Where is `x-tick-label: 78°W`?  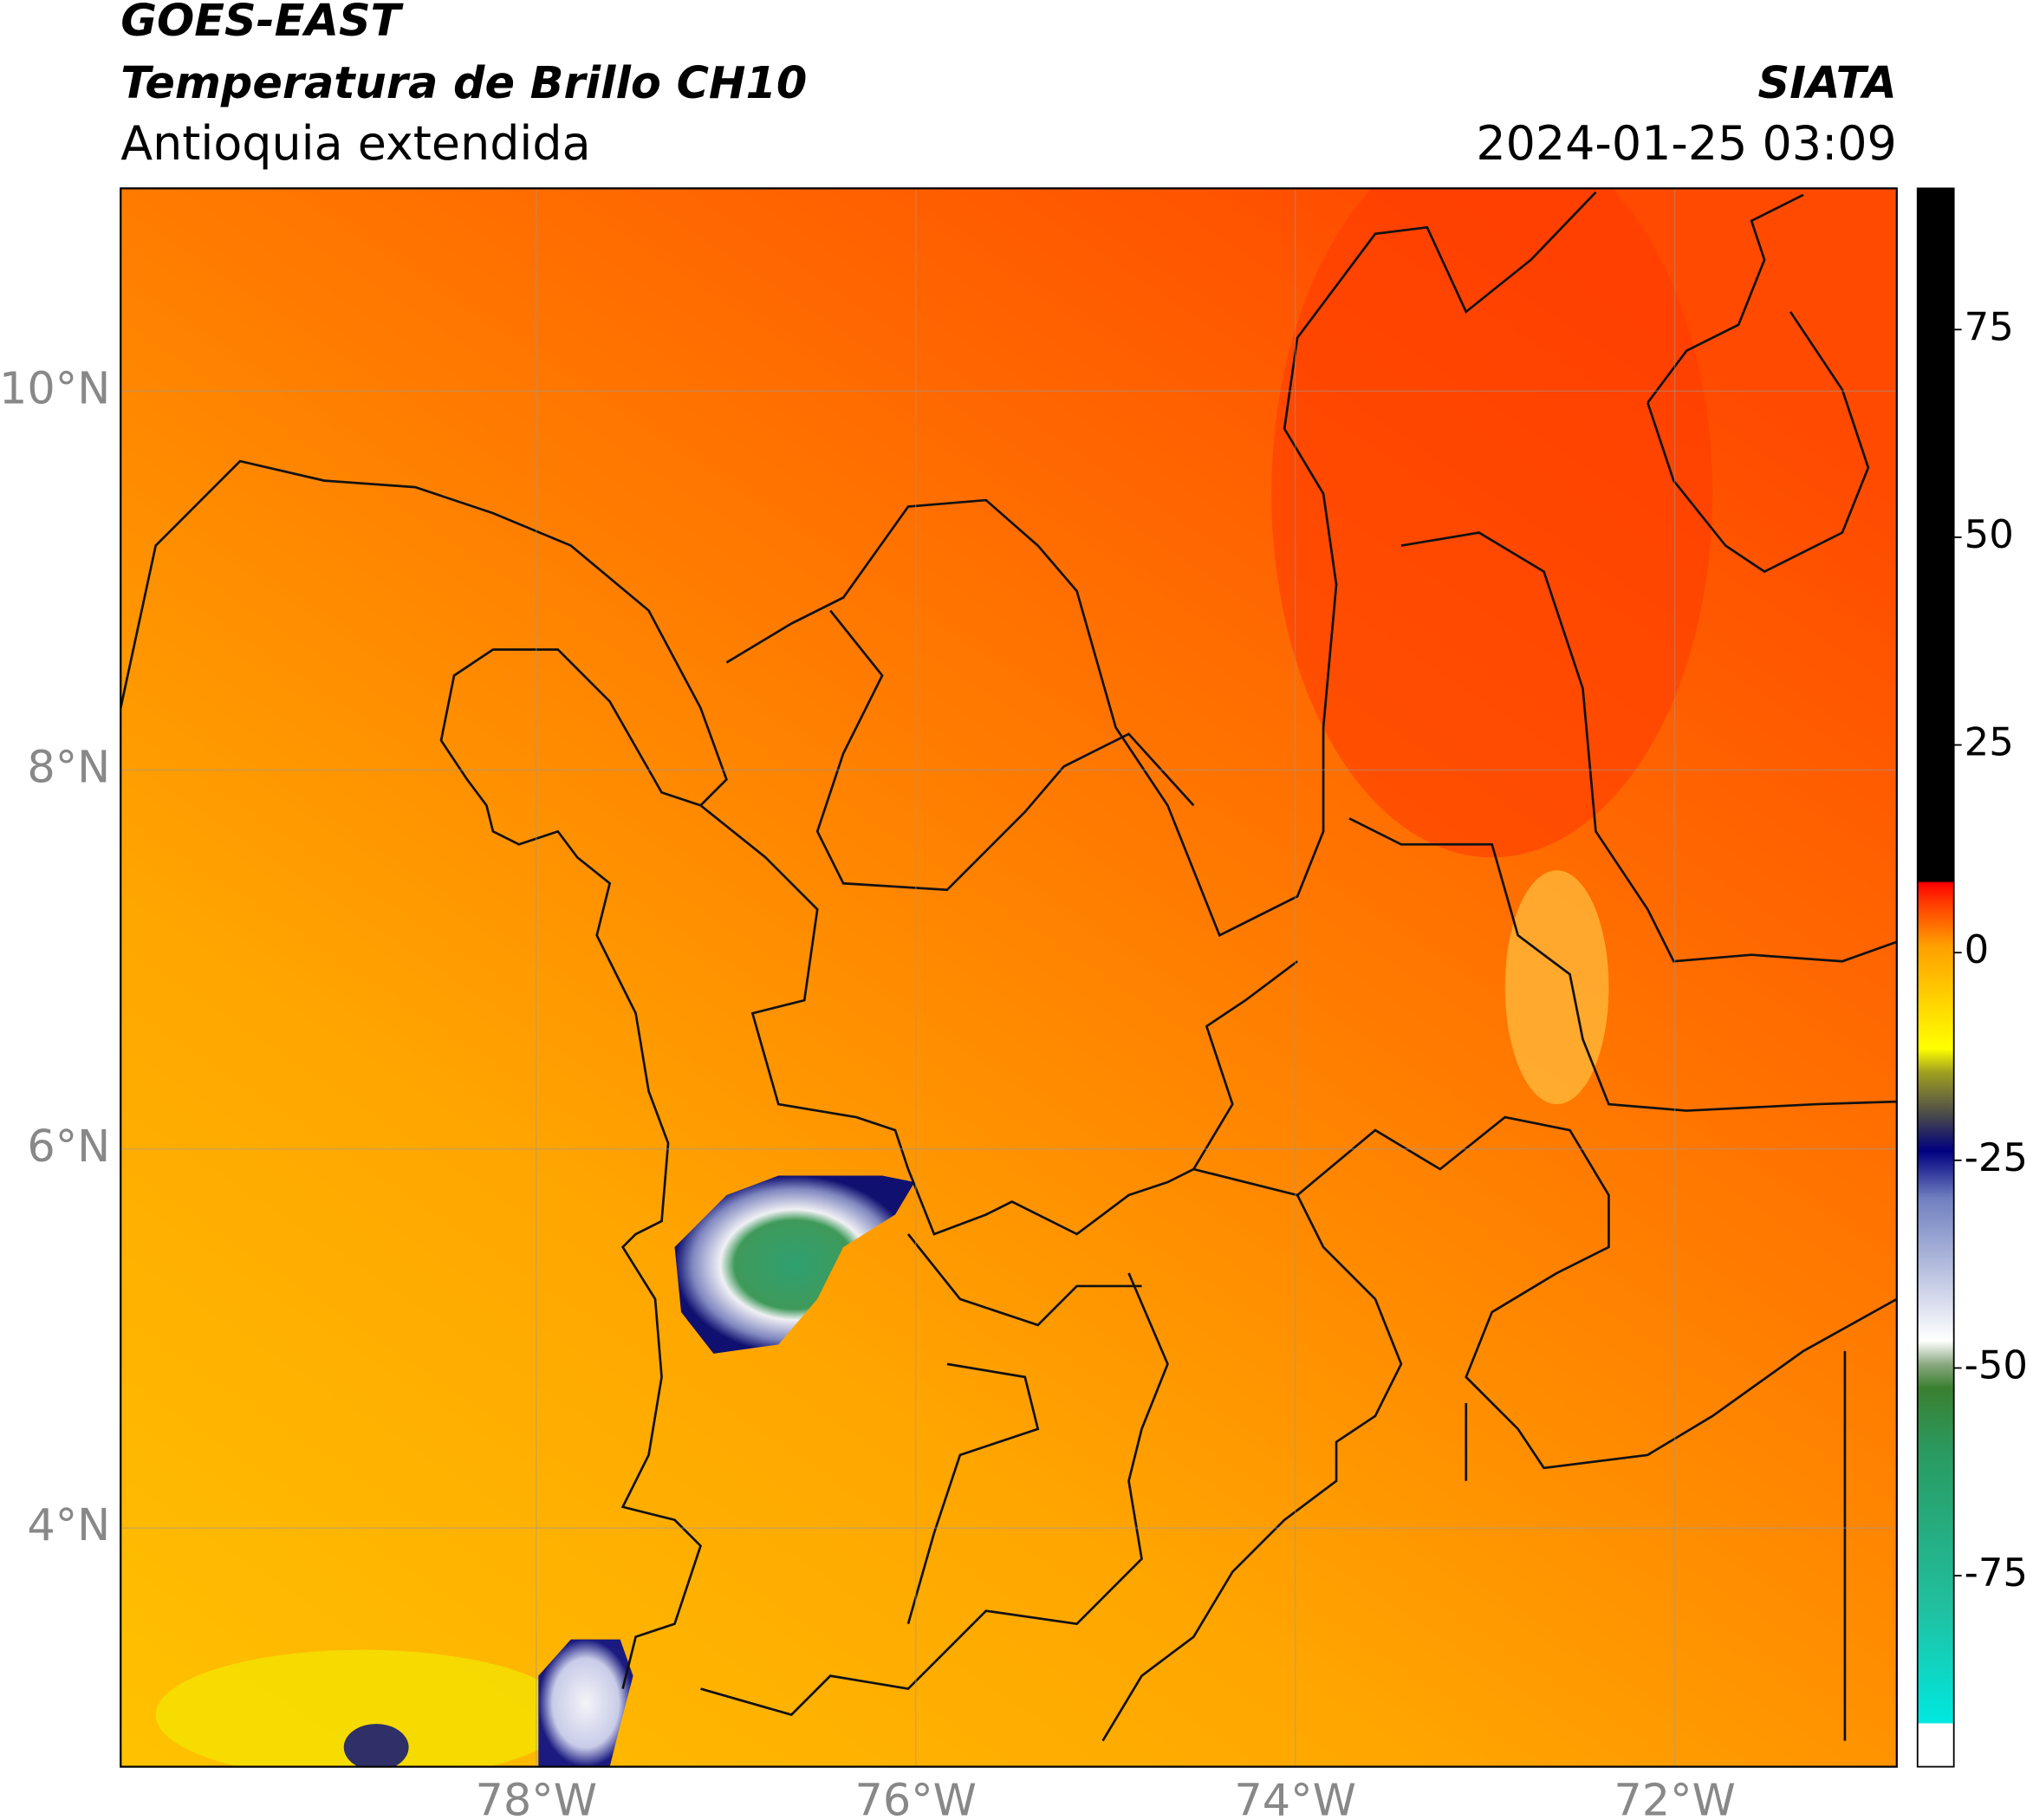
x-tick-label: 78°W is located at coordinates (537, 1797).